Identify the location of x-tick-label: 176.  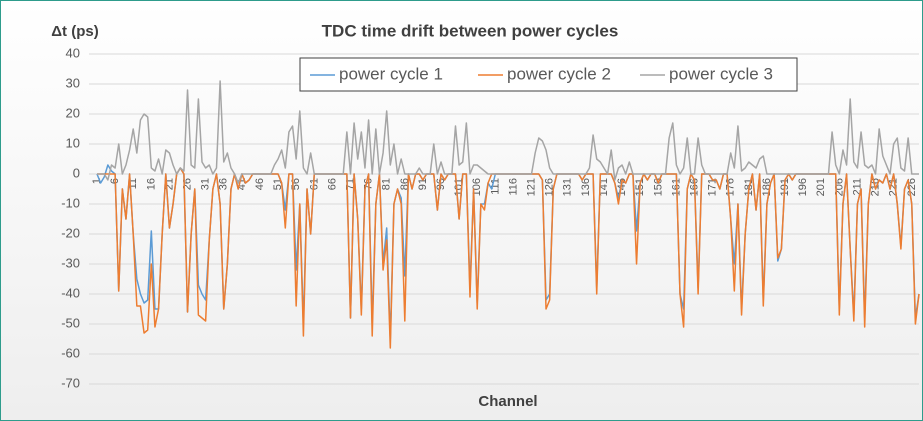
(731, 187).